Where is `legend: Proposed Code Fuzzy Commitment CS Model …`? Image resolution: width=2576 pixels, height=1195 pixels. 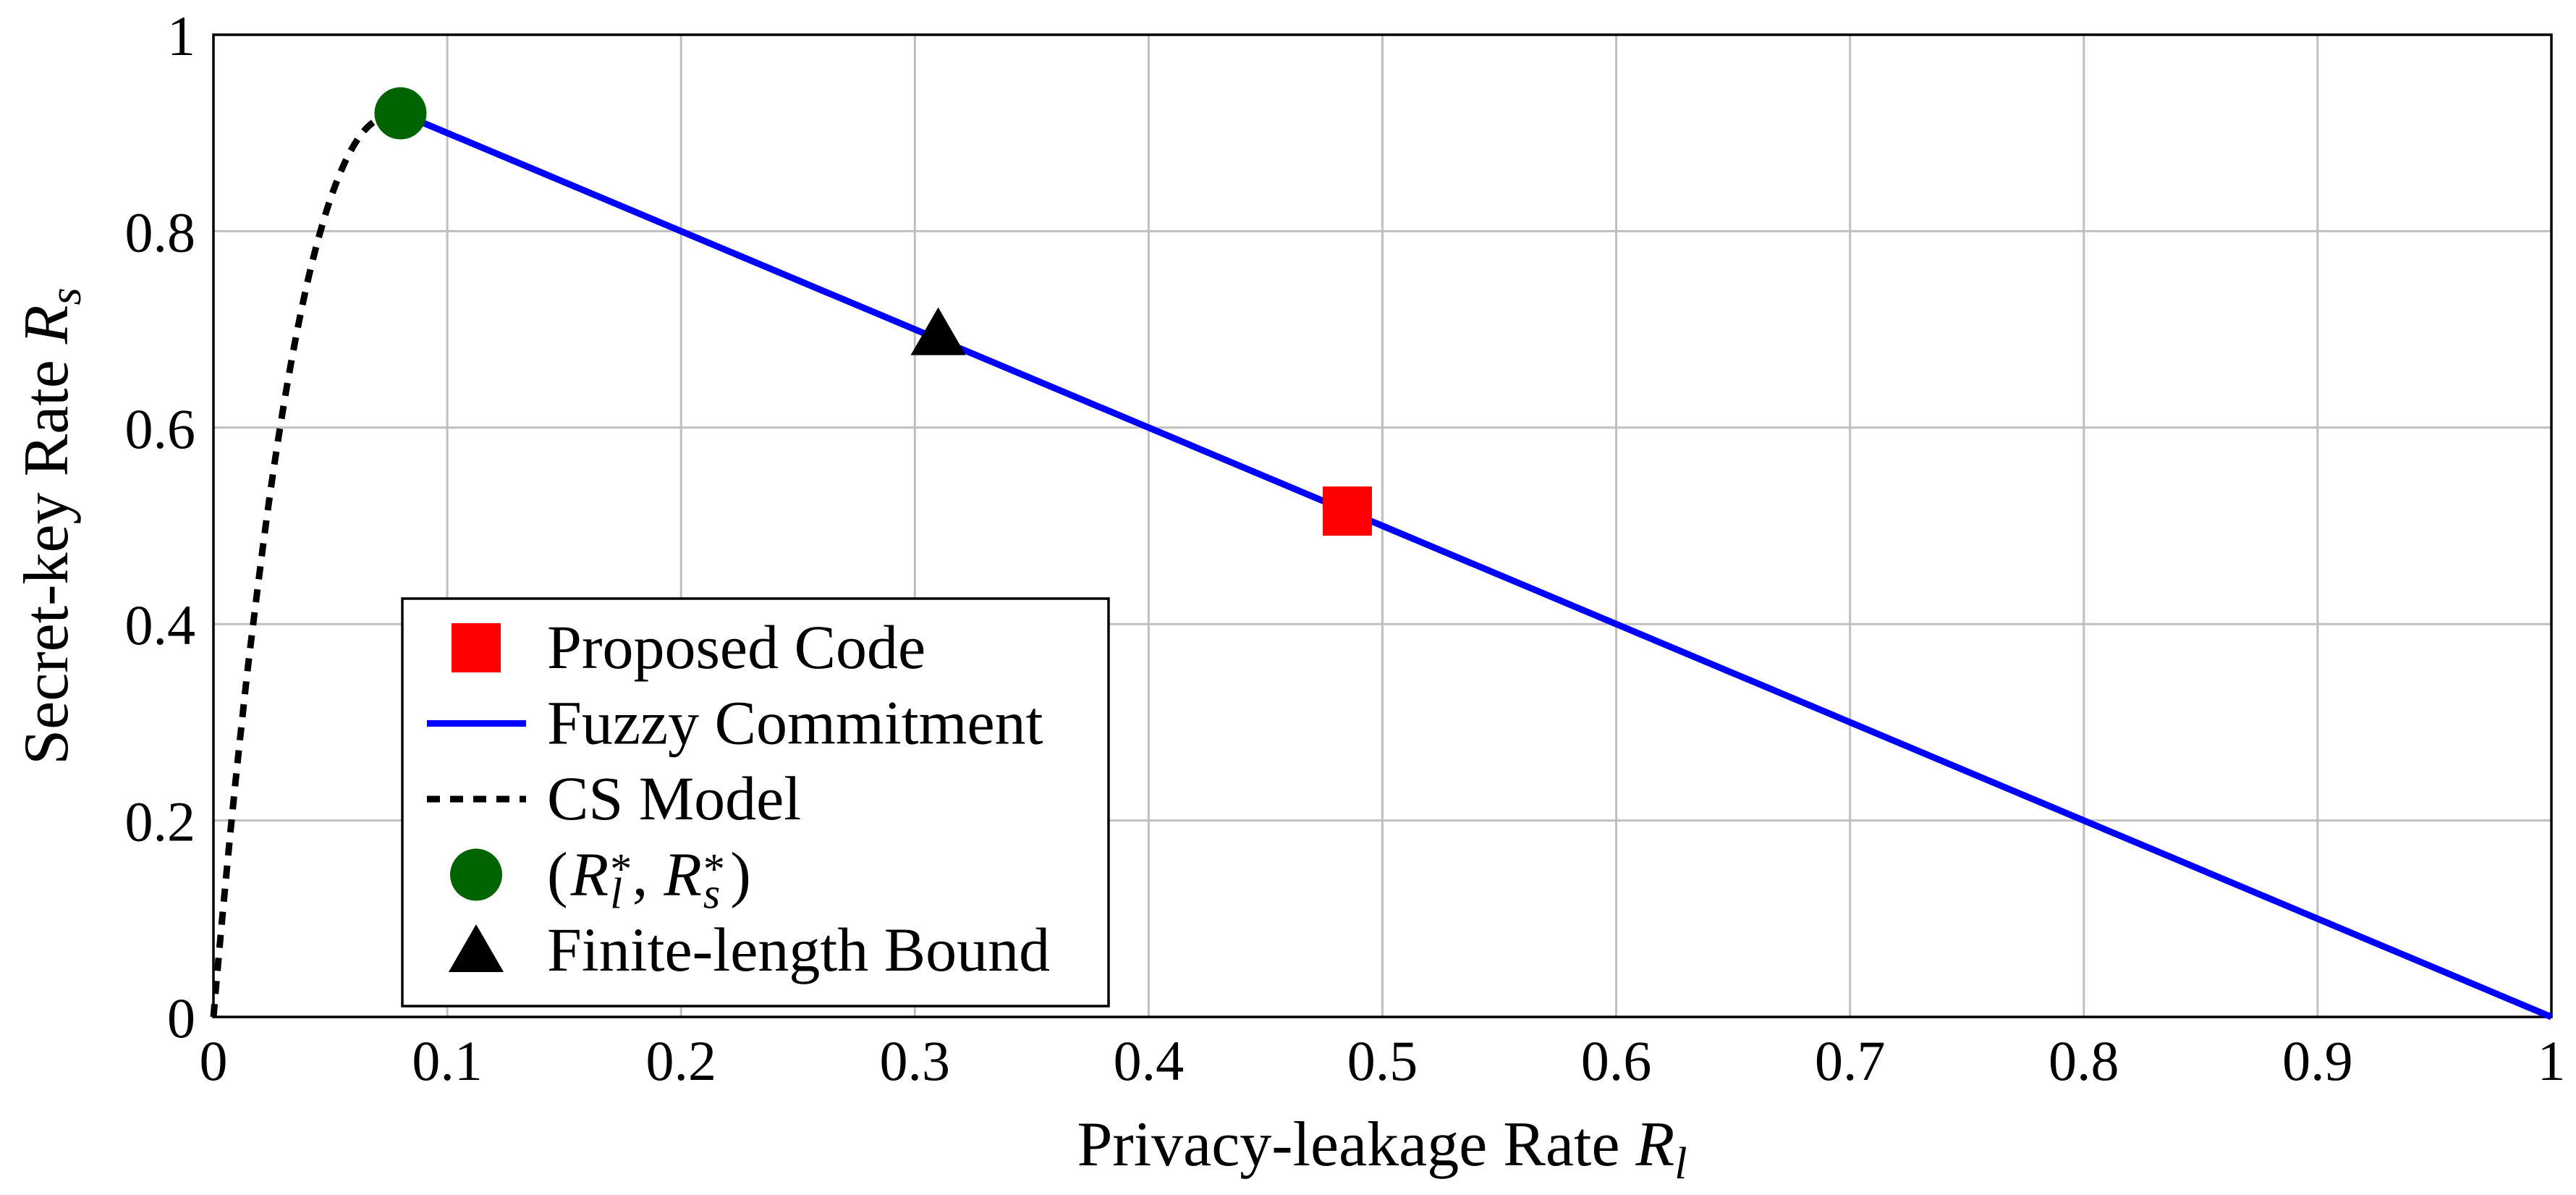
legend: Proposed Code Fuzzy Commitment CS Model … is located at coordinates (755, 802).